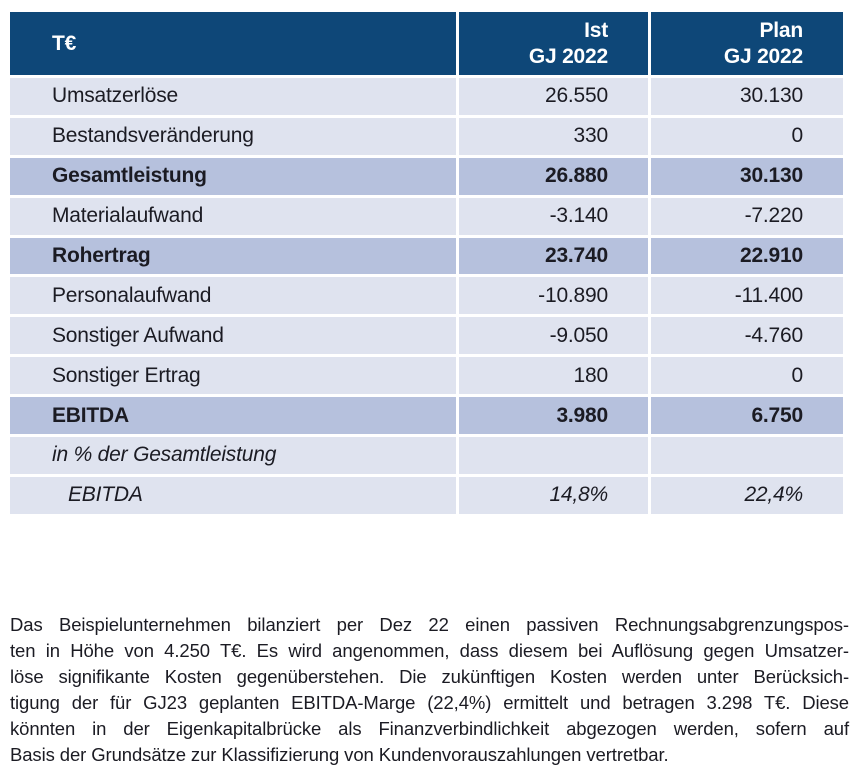  I want to click on row-label: Umsatzerlöse, so click(233, 96).